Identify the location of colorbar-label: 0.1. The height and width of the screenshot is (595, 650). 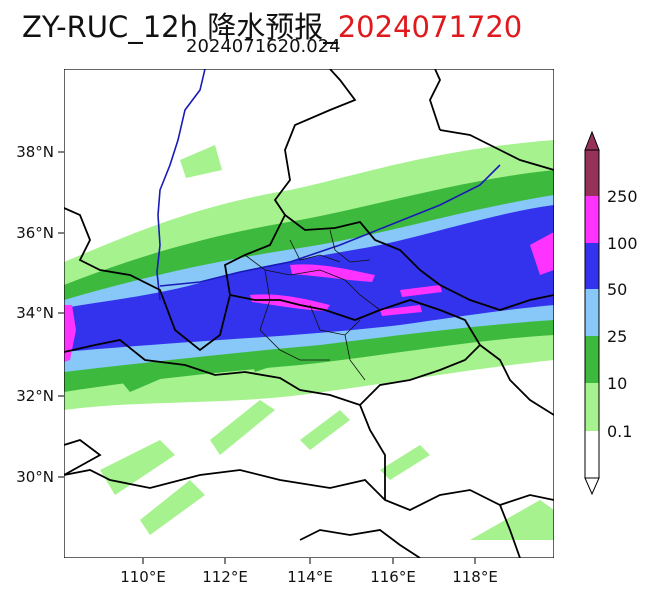
(619, 431).